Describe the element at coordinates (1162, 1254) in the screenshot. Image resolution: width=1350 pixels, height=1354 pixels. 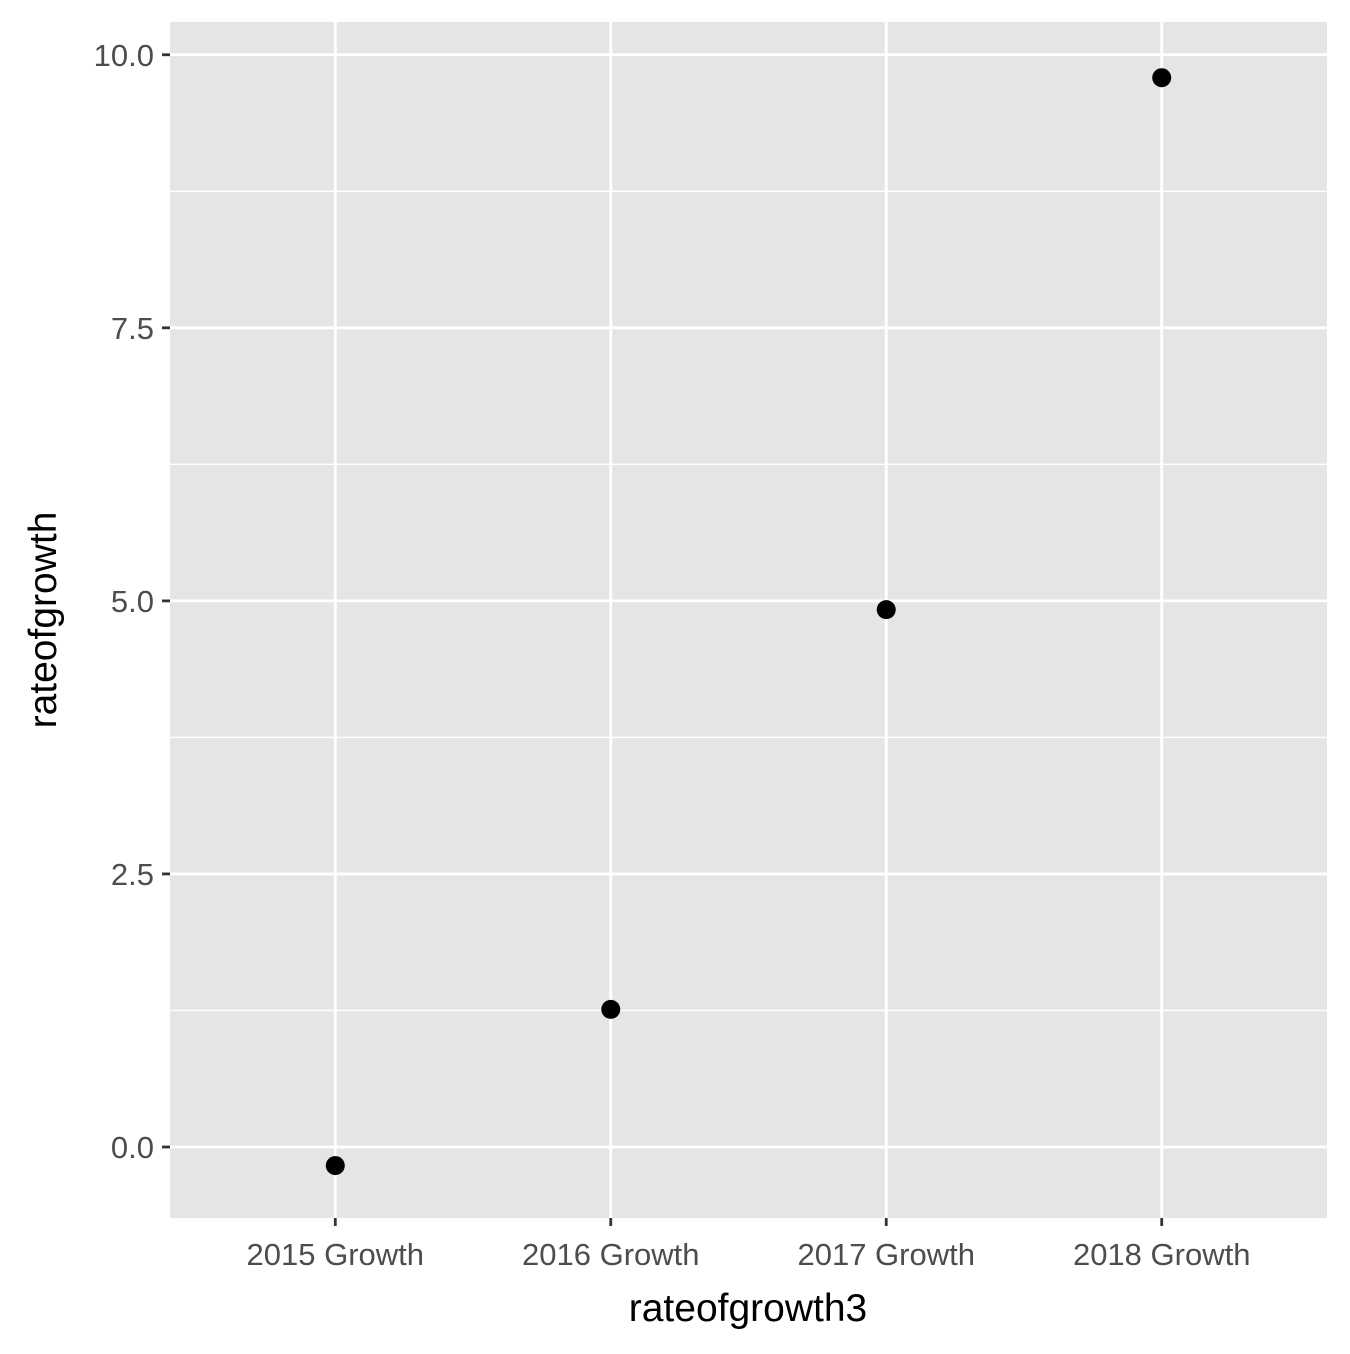
I see `x-tick-label-3: 2018 Growth` at that location.